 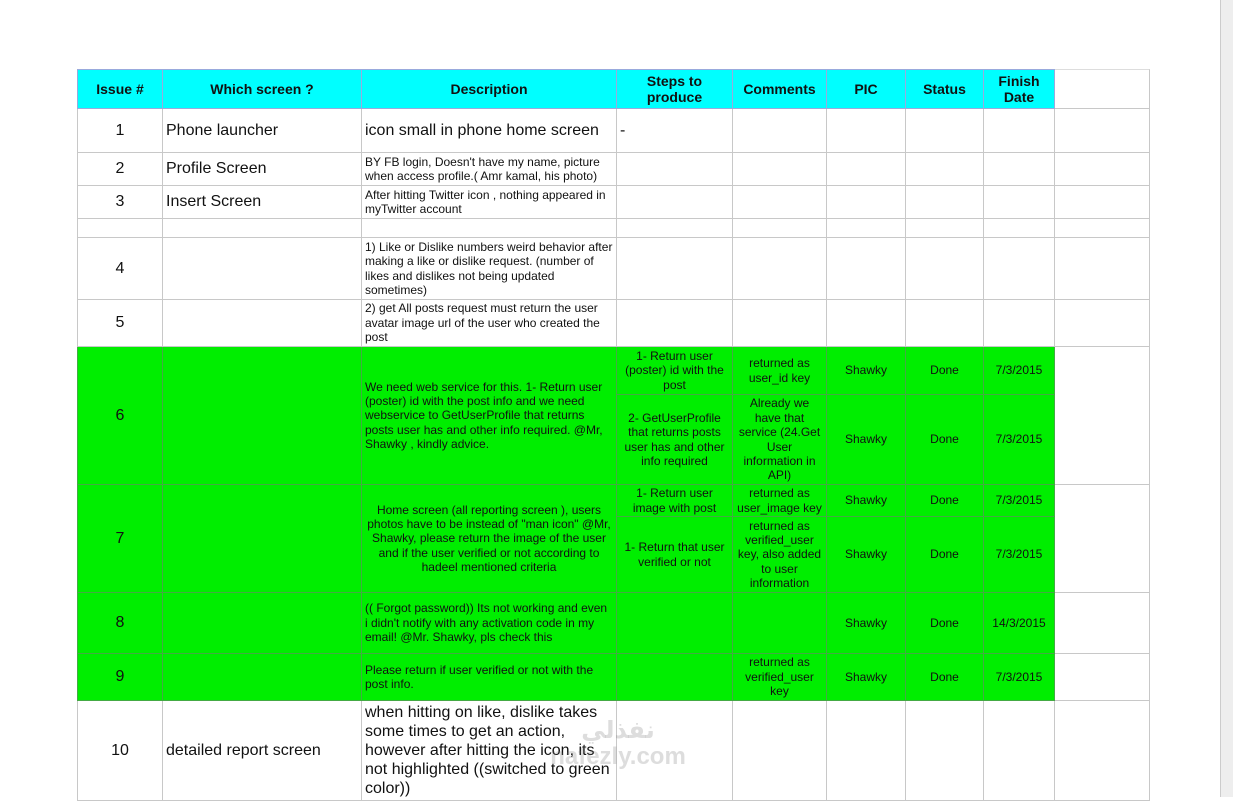 I want to click on screen-cell-text: detailed report screen, so click(x=243, y=750).